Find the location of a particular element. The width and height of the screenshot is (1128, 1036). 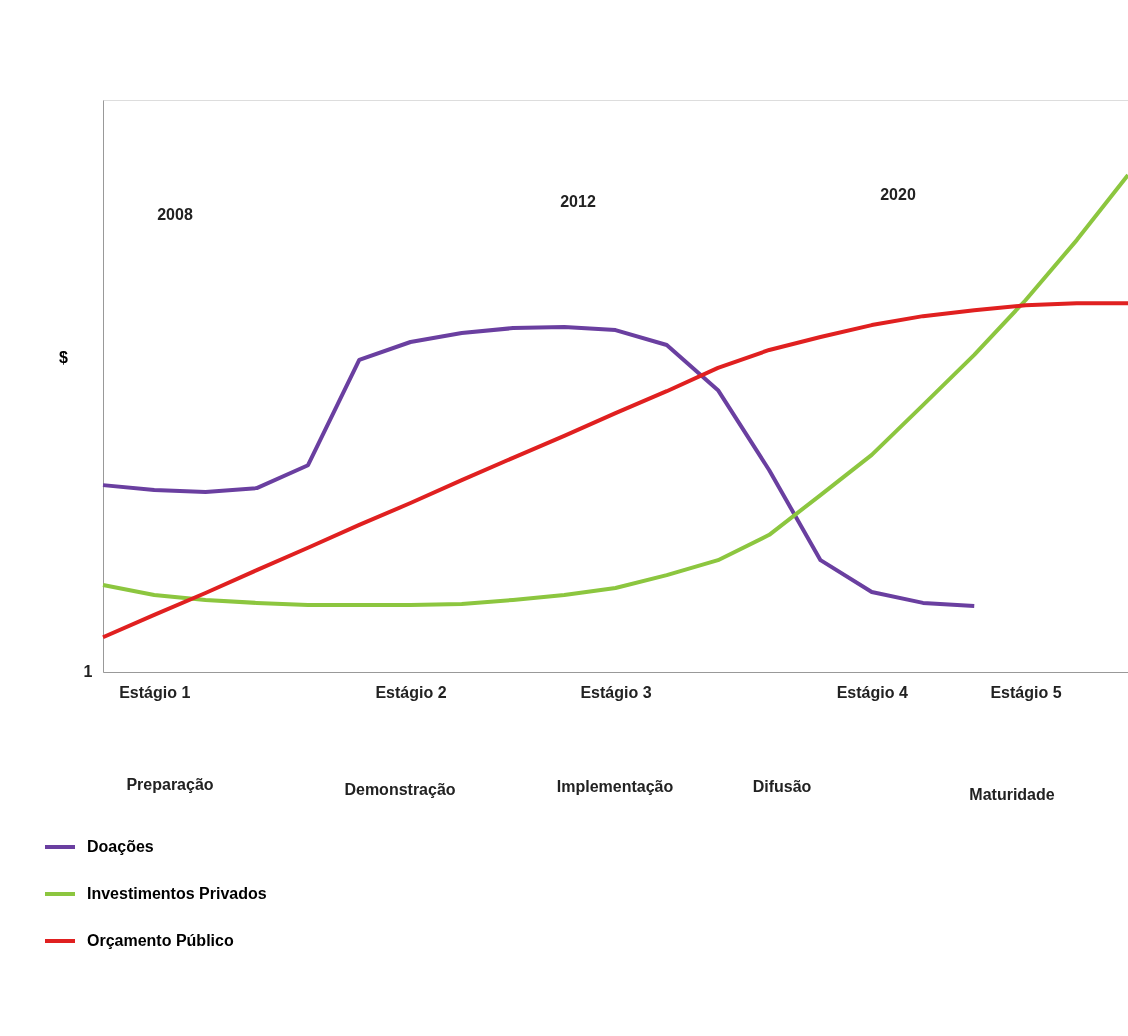

x-tick-label: Estágio 3 is located at coordinates (616, 692).